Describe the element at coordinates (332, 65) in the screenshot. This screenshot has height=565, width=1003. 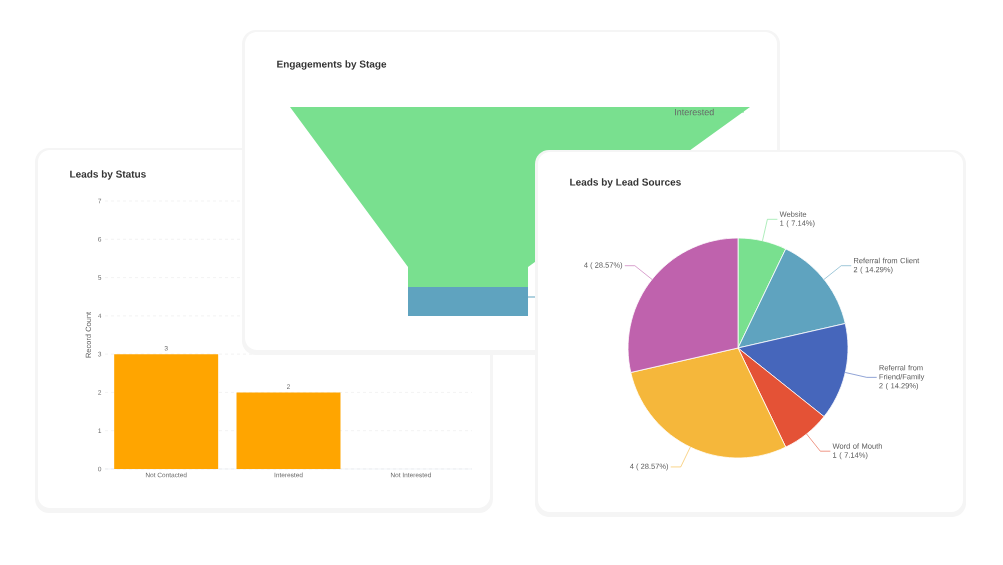
I see `text: Engagements by Stage` at that location.